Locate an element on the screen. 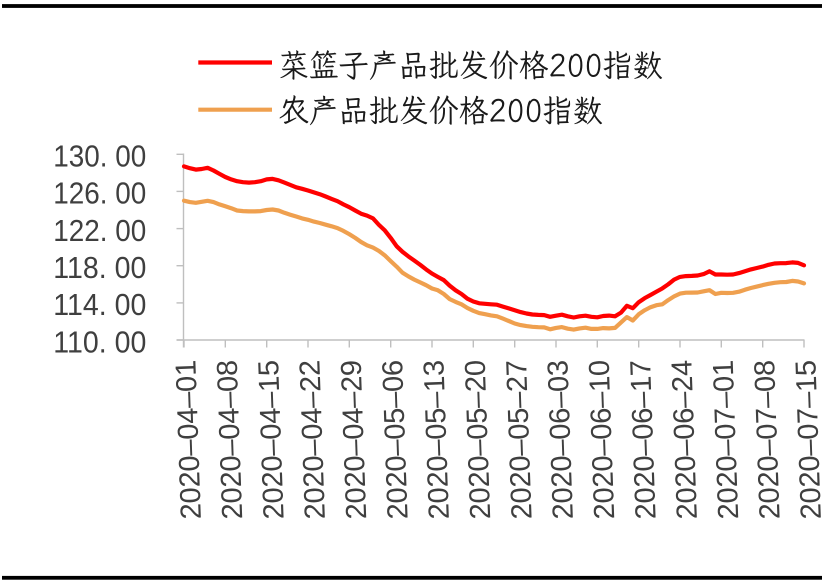 This screenshot has height=586, width=828. svg-text: 118. 00 is located at coordinates (99, 268).